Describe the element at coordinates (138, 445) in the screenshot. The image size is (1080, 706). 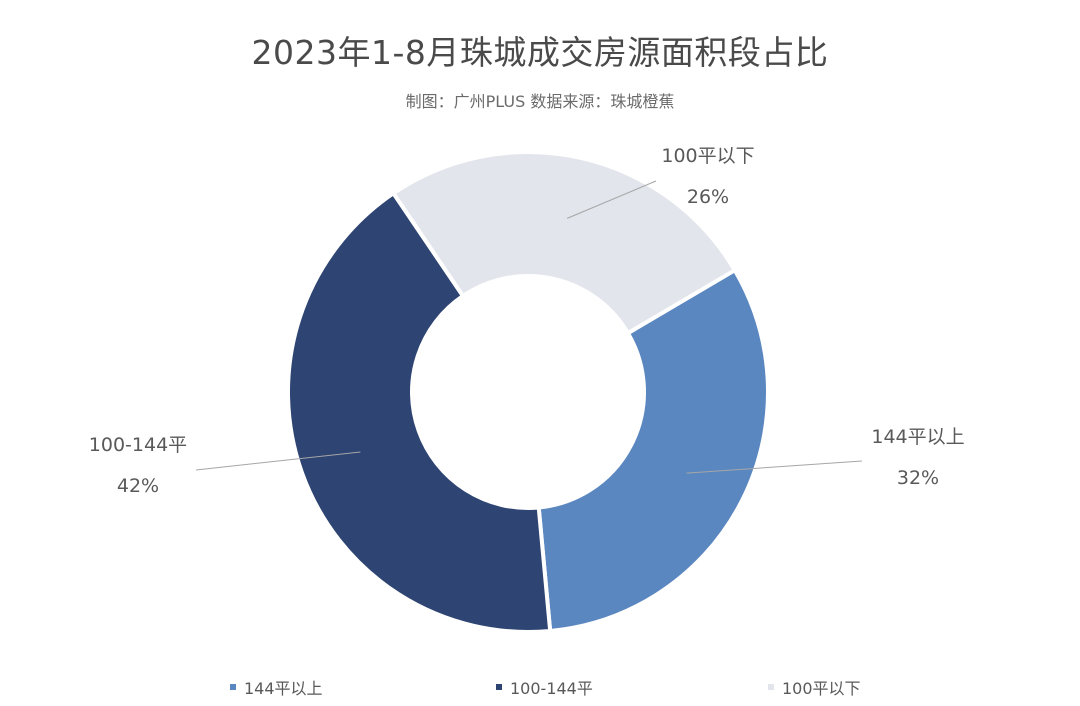
I see `slice-category-label: 100-144平` at that location.